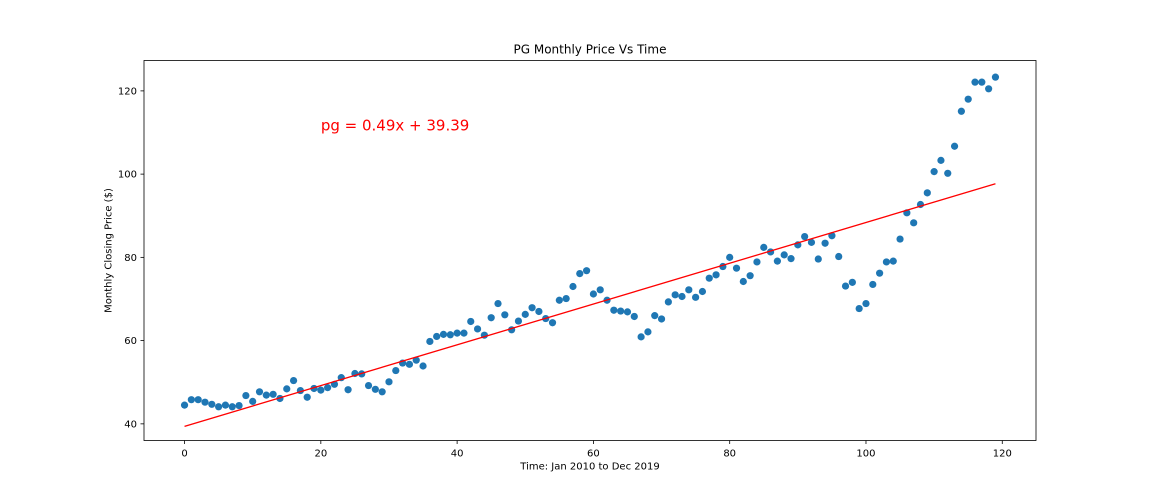 Image resolution: width=1152 pixels, height=504 pixels. I want to click on x-axis-ticks: 0 20 40 60 80 100 120, so click(596, 450).